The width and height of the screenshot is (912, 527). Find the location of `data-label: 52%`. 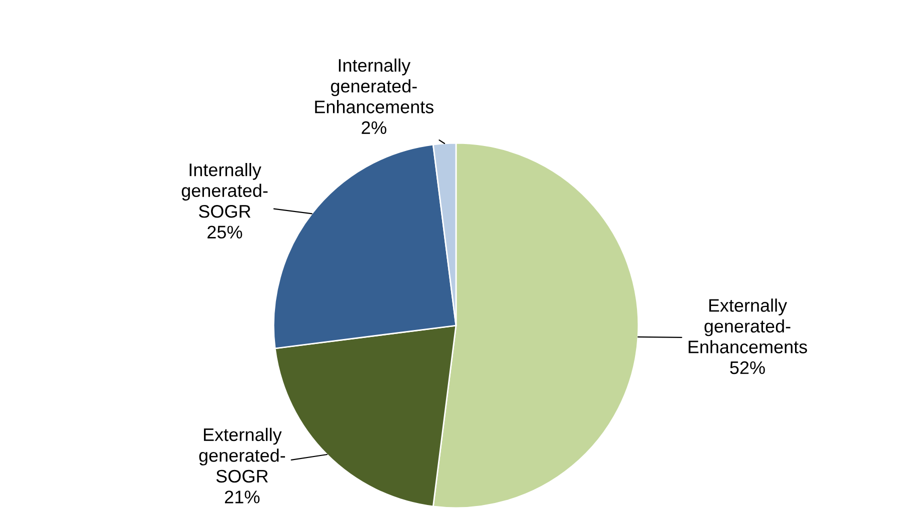

data-label: 52% is located at coordinates (747, 367).